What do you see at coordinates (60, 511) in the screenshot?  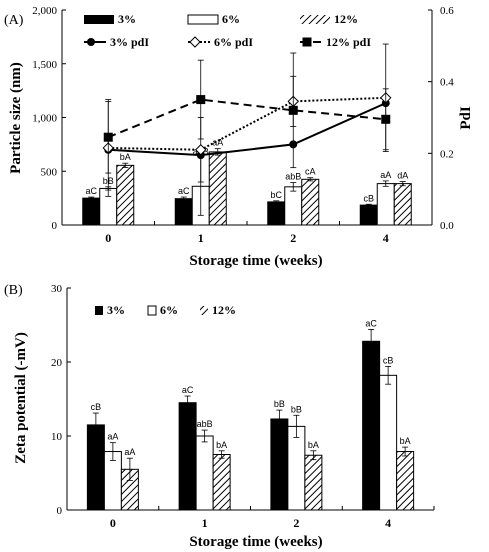 I see `panel-b-y-tick-label: 0` at bounding box center [60, 511].